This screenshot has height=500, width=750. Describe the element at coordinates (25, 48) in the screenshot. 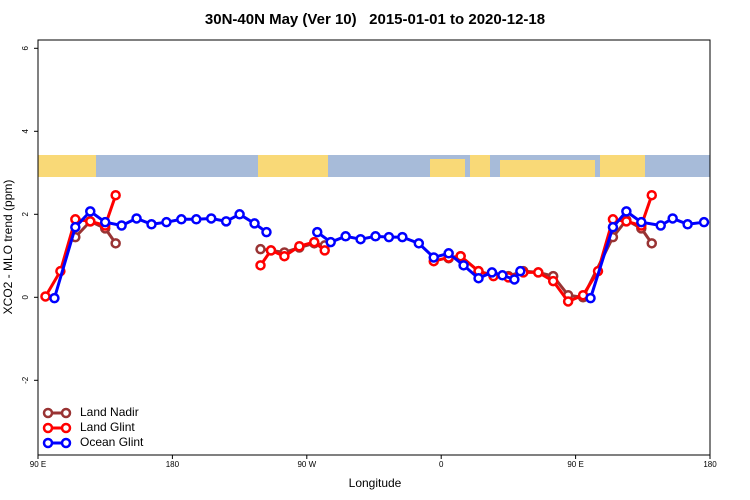

I see `y-tick-label: 6` at that location.